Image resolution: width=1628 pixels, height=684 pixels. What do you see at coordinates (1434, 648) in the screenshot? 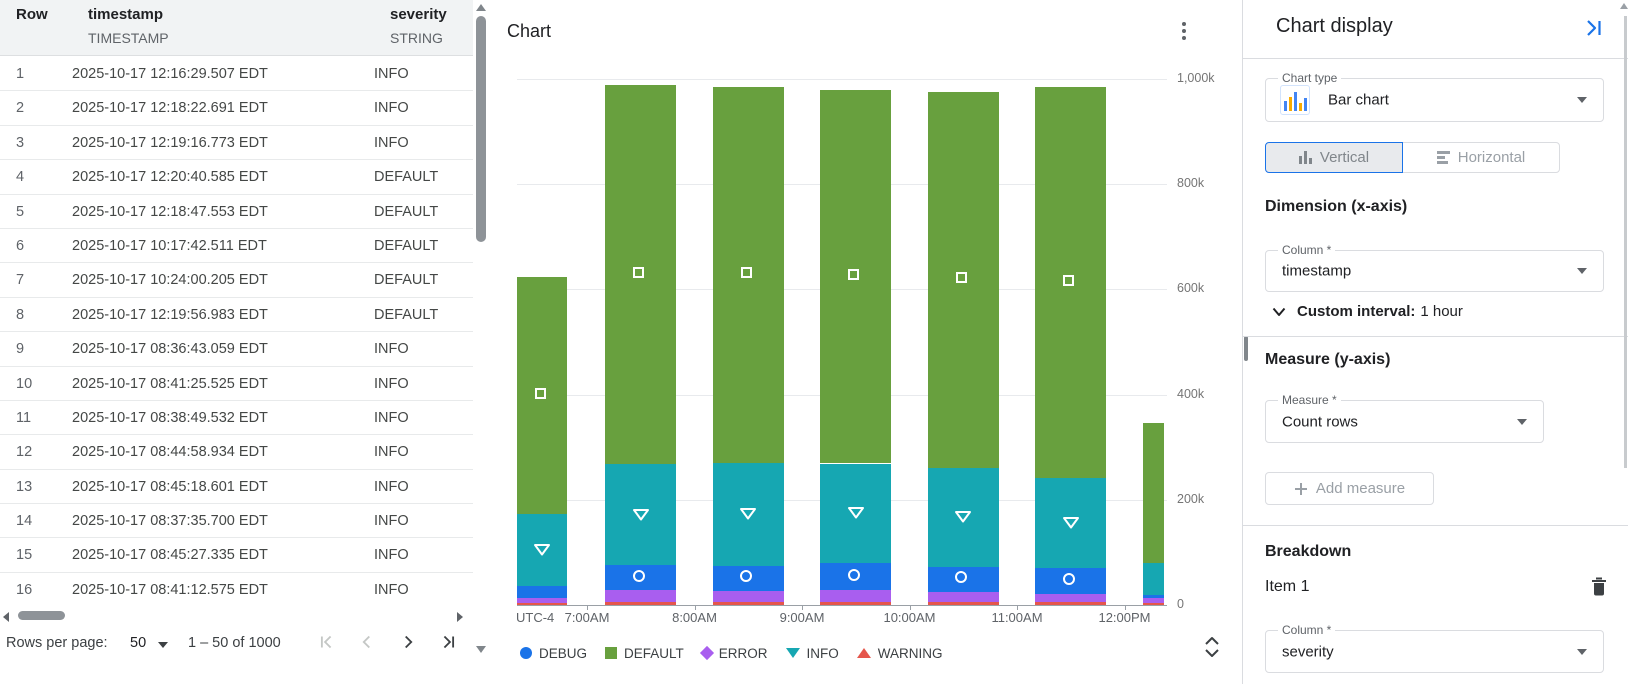
I see `breakdown-column-select: Column * severity` at bounding box center [1434, 648].